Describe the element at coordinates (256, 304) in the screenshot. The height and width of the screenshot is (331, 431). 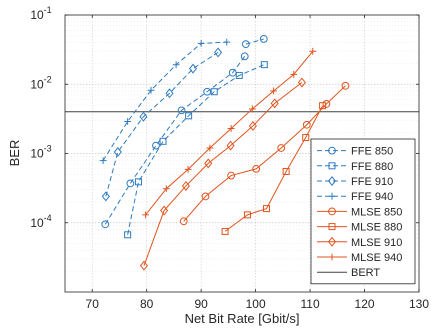
I see `x-tick-label: 100` at that location.